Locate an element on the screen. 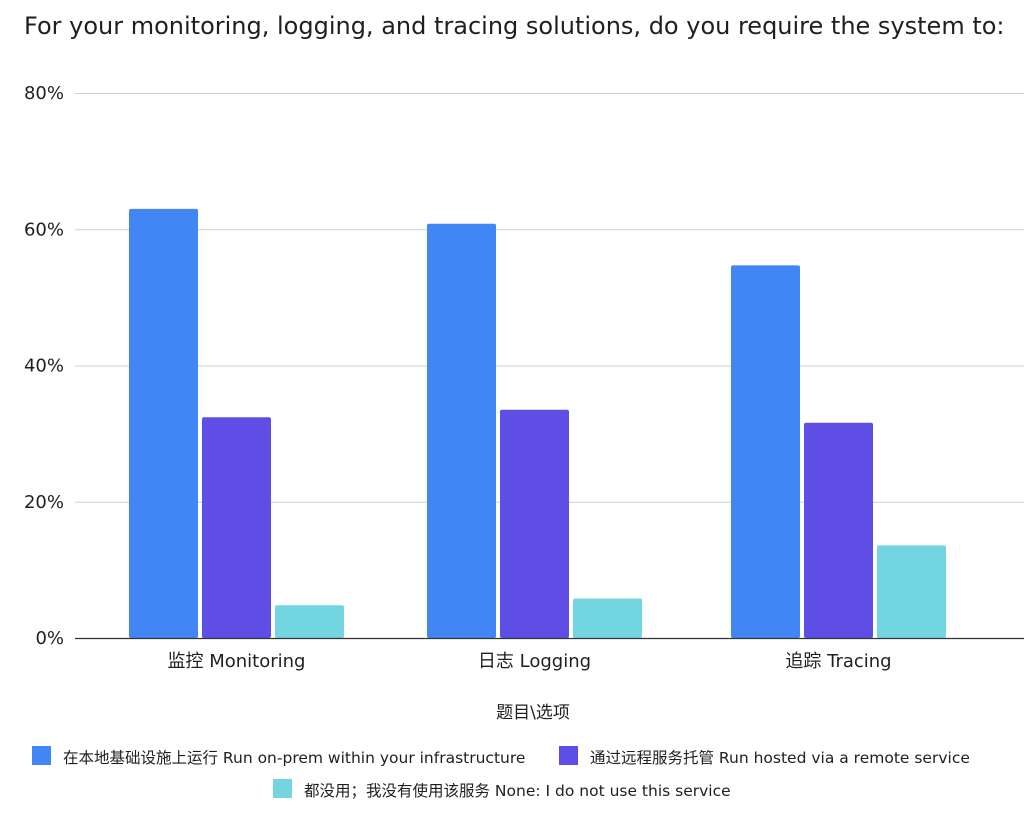  y-tick-label: 20% is located at coordinates (44, 502).